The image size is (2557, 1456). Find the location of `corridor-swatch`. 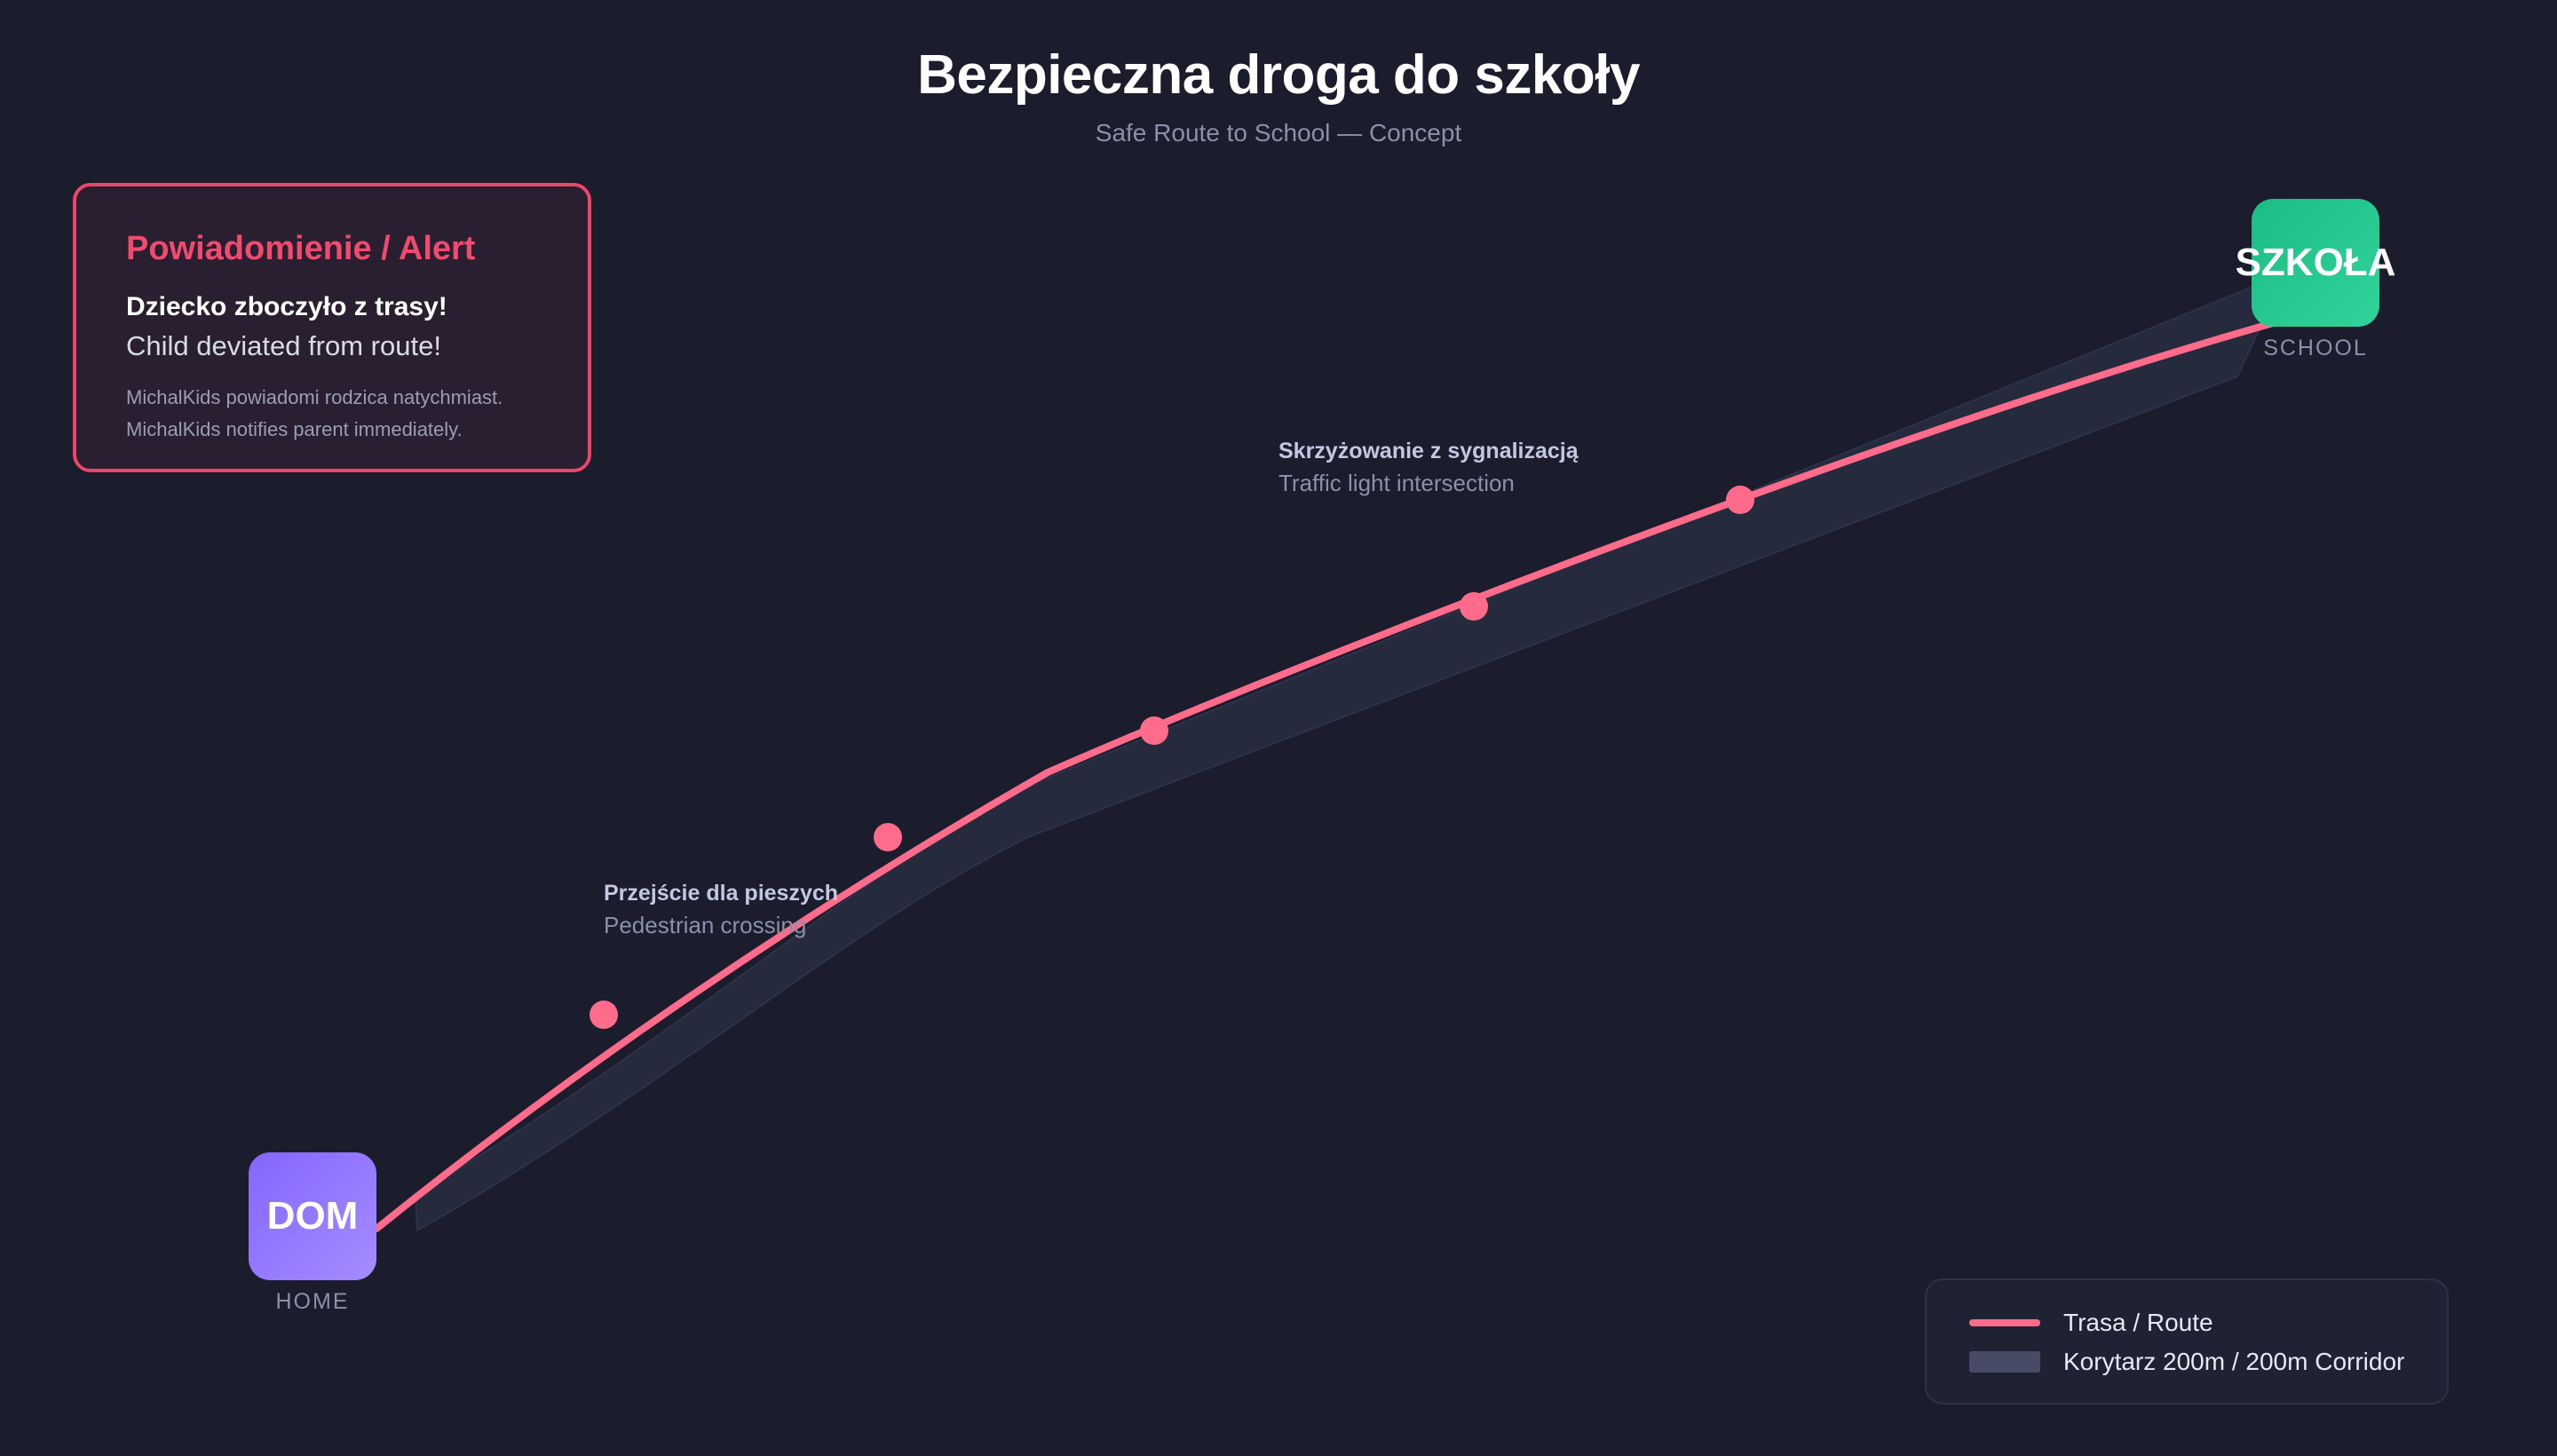

corridor-swatch is located at coordinates (2005, 1362).